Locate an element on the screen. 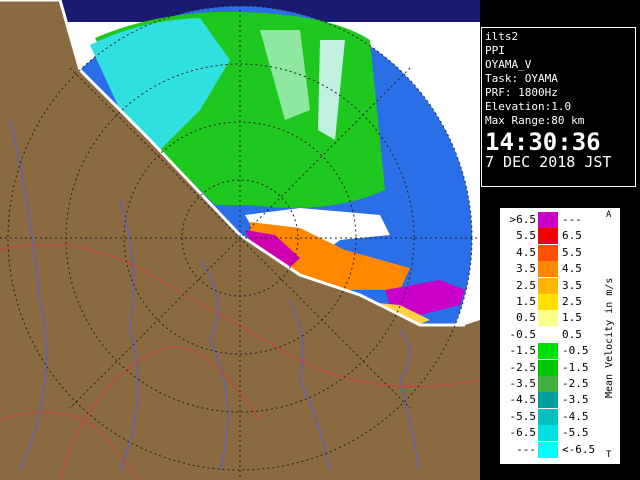 The image size is (640, 480). echo-light is located at coordinates (285, 75).